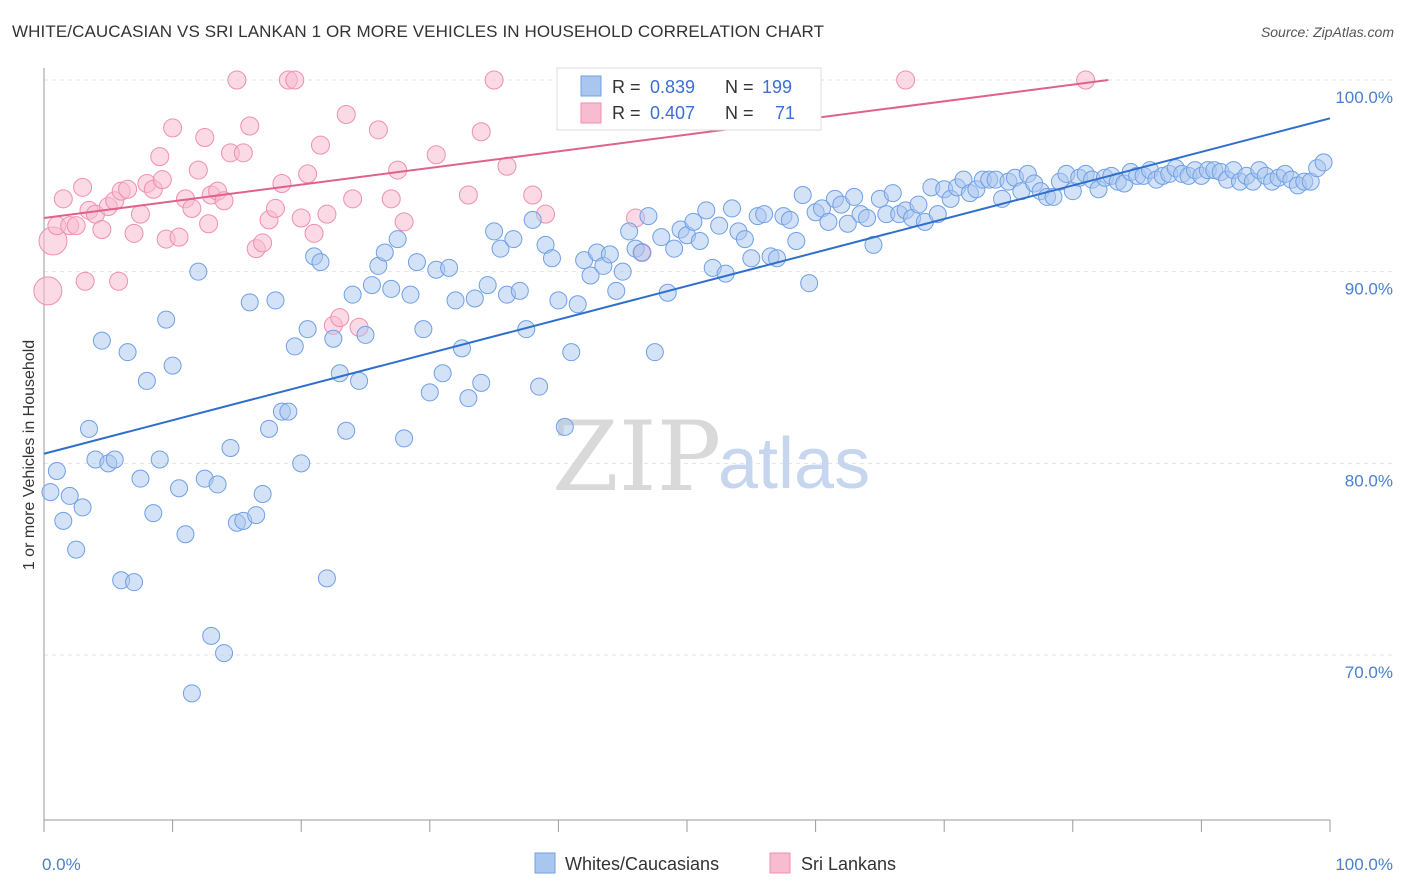 The height and width of the screenshot is (892, 1406). What do you see at coordinates (1369, 289) in the screenshot?
I see `y-tick-label: 90.0%` at bounding box center [1369, 289].